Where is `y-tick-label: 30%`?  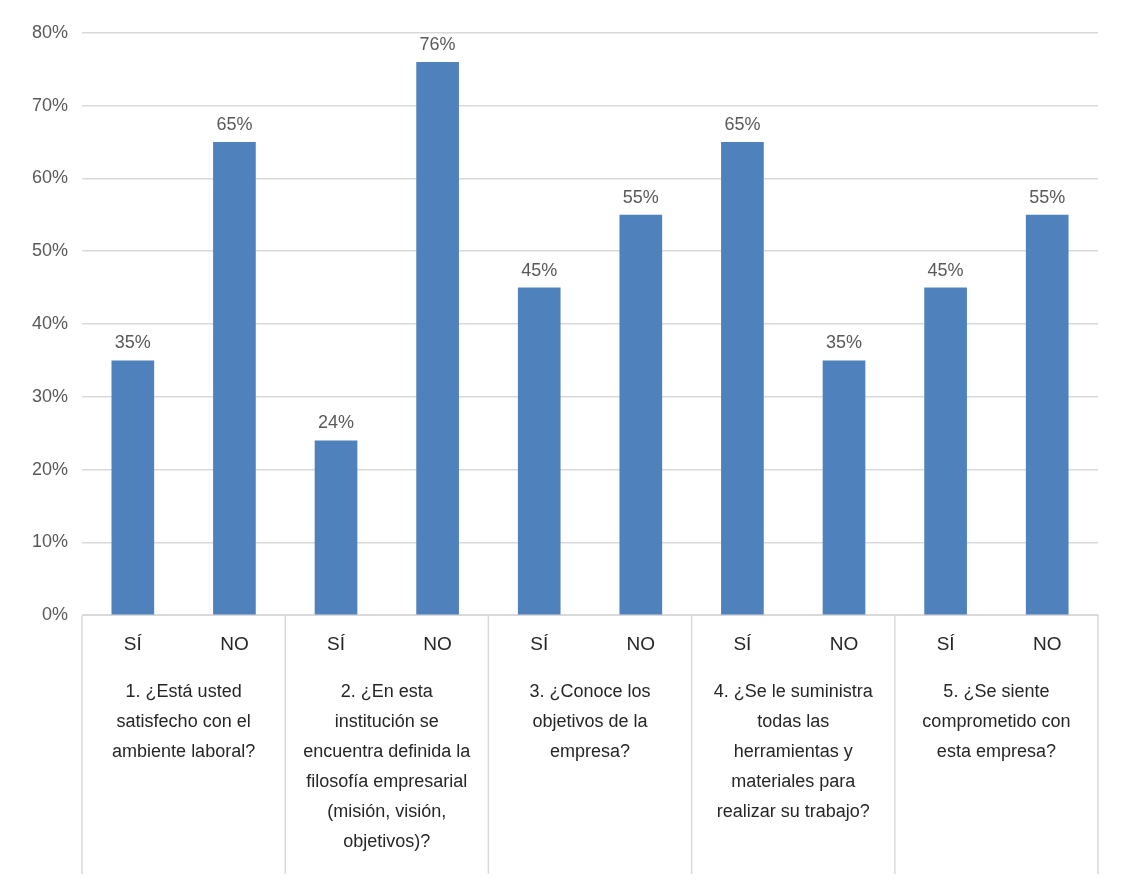 y-tick-label: 30% is located at coordinates (50, 395).